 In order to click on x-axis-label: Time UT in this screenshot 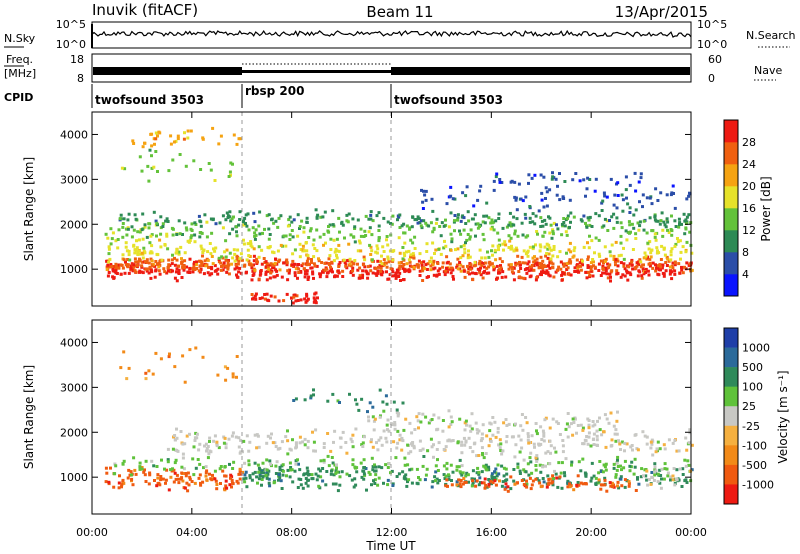, I will do `click(390, 546)`.